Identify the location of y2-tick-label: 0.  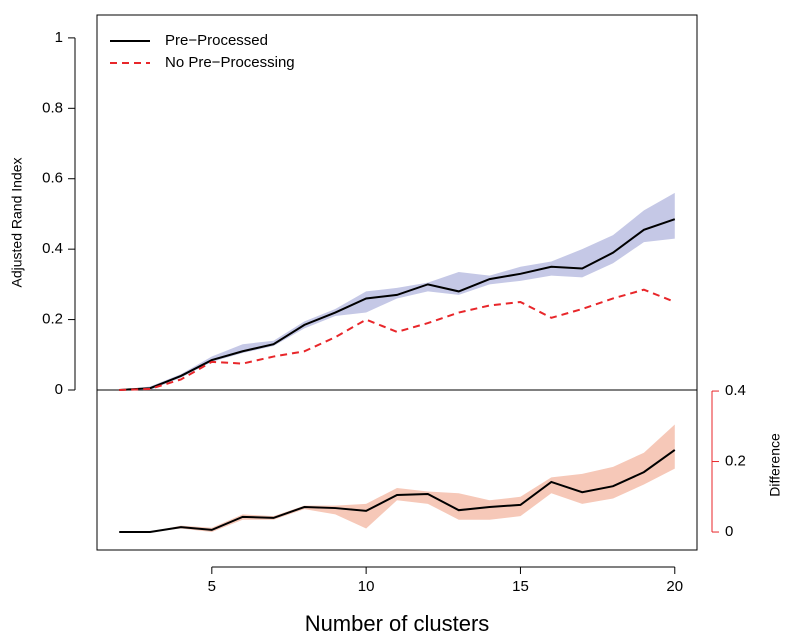
(729, 531).